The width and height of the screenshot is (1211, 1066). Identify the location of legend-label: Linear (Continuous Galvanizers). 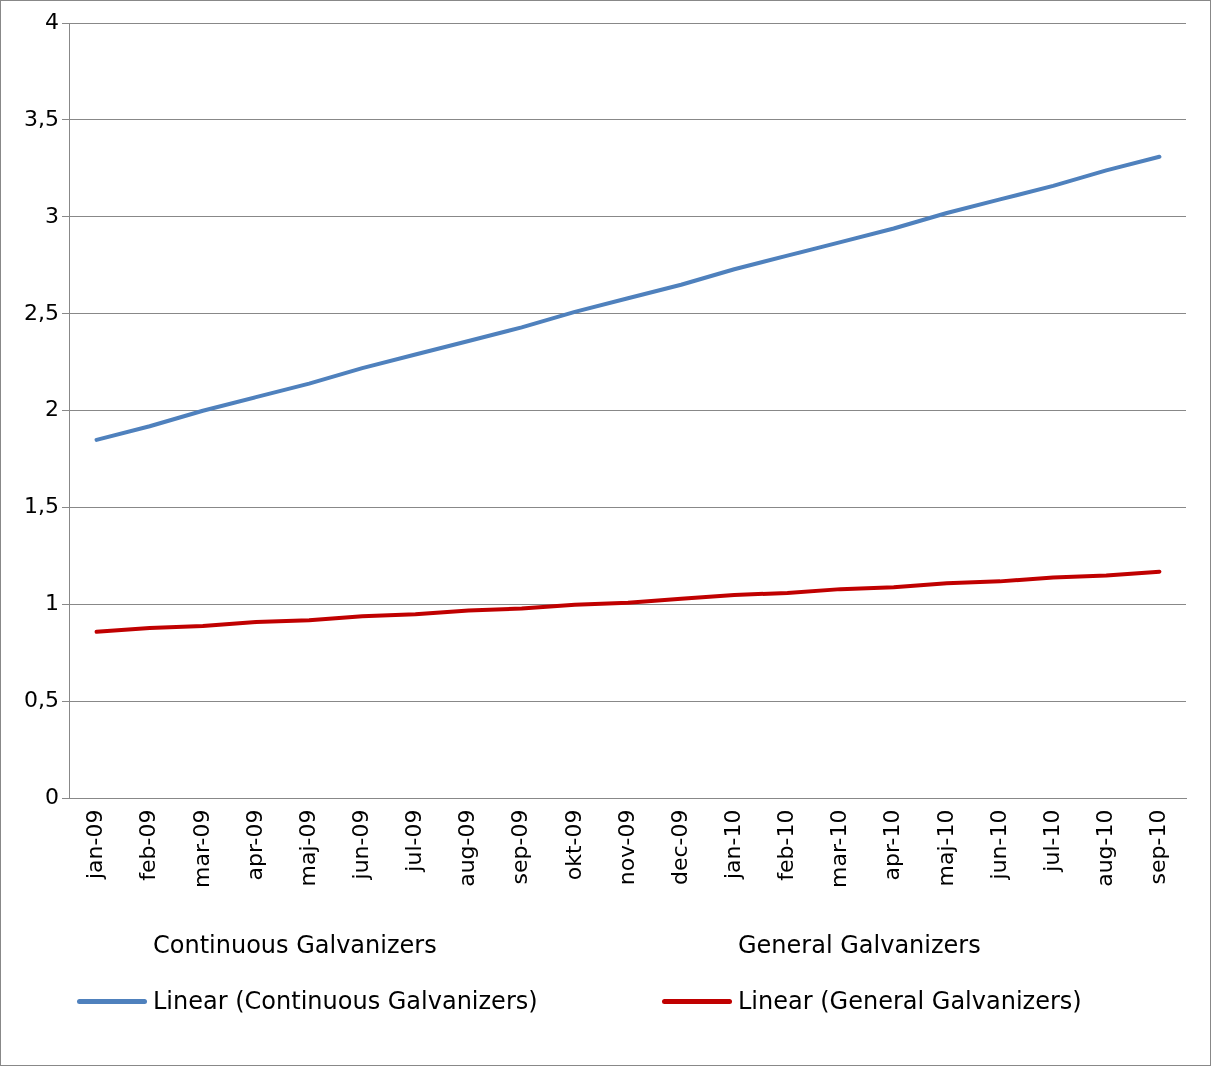
(345, 1001).